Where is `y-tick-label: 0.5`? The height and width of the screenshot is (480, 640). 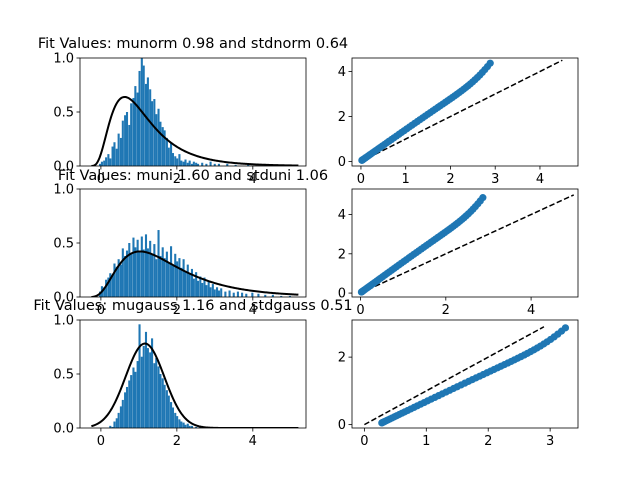
y-tick-label: 0.5 is located at coordinates (63, 113).